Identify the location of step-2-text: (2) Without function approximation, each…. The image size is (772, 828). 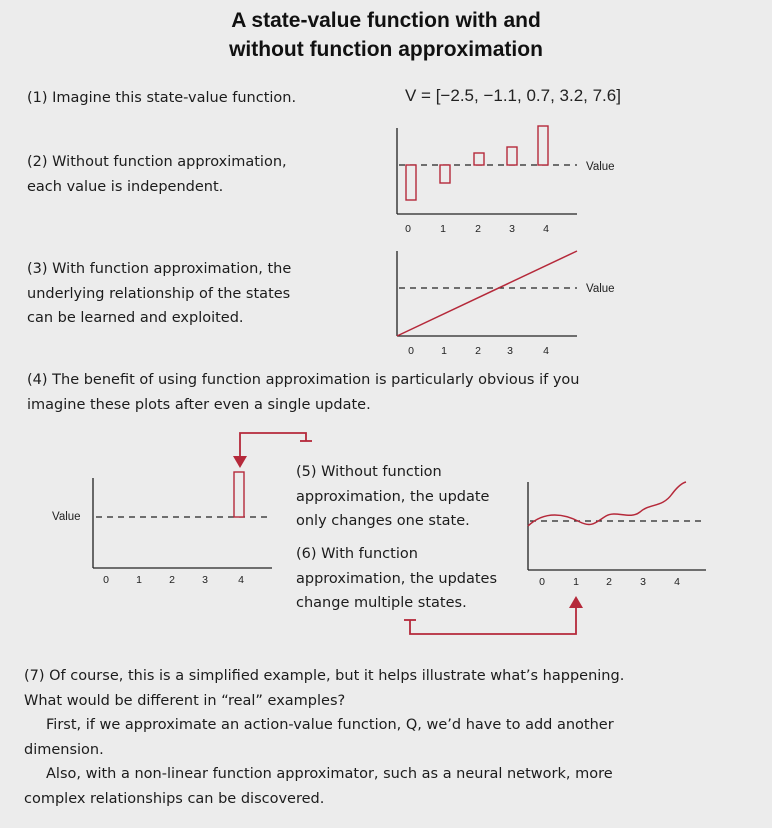
(157, 174).